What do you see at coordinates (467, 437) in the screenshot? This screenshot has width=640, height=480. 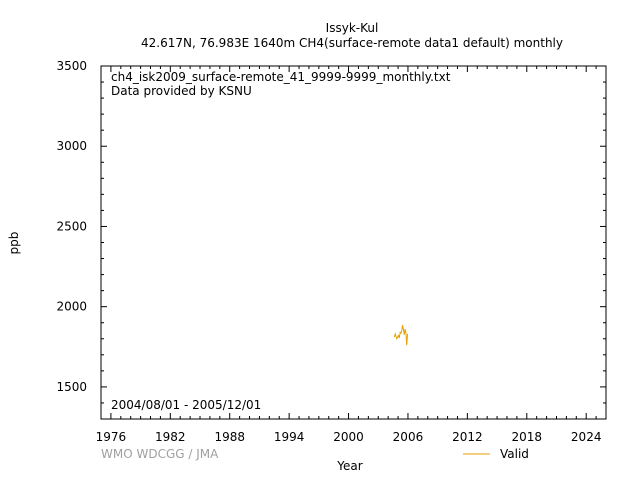 I see `x-tick-label: 2012` at bounding box center [467, 437].